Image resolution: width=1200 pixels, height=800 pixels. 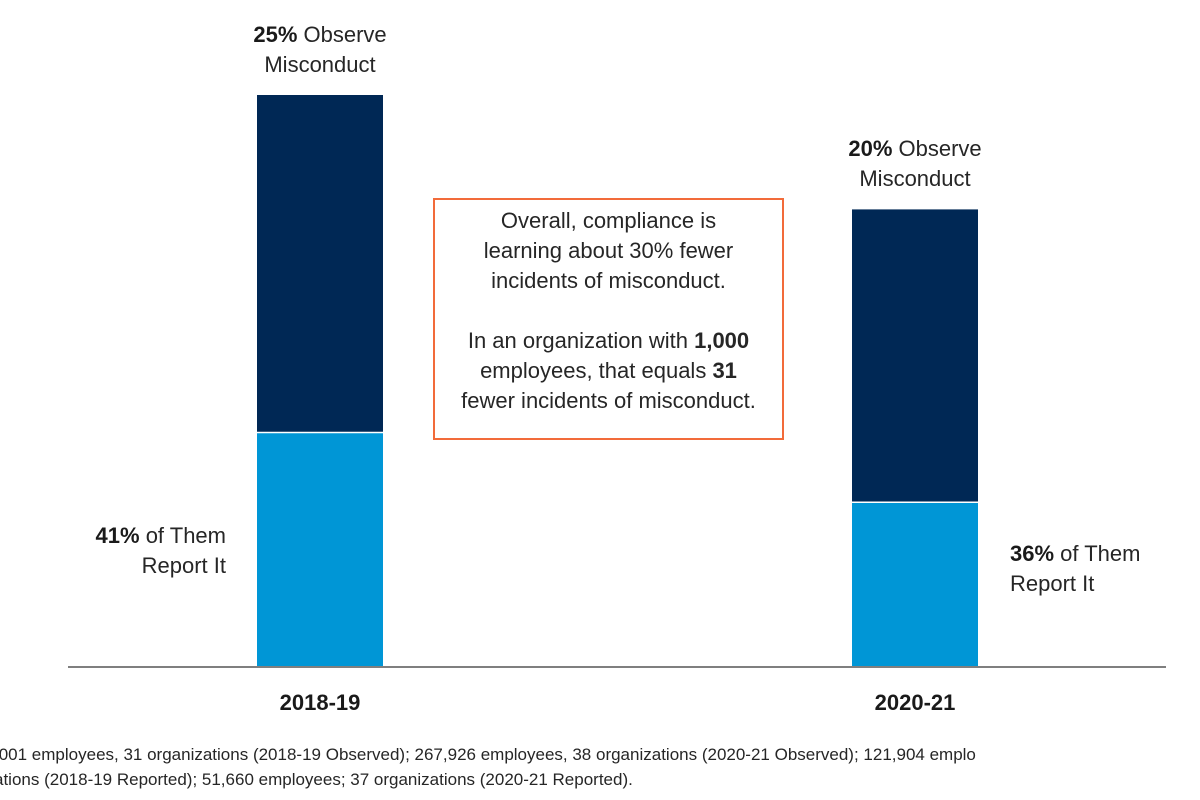 What do you see at coordinates (915, 702) in the screenshot?
I see `x-tick-label-2020-21: 2020-21` at bounding box center [915, 702].